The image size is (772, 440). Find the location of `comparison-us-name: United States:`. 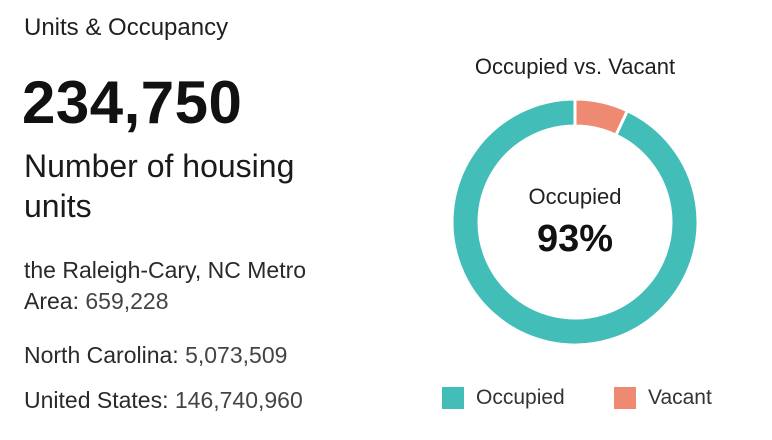

comparison-us-name: United States: is located at coordinates (96, 400).